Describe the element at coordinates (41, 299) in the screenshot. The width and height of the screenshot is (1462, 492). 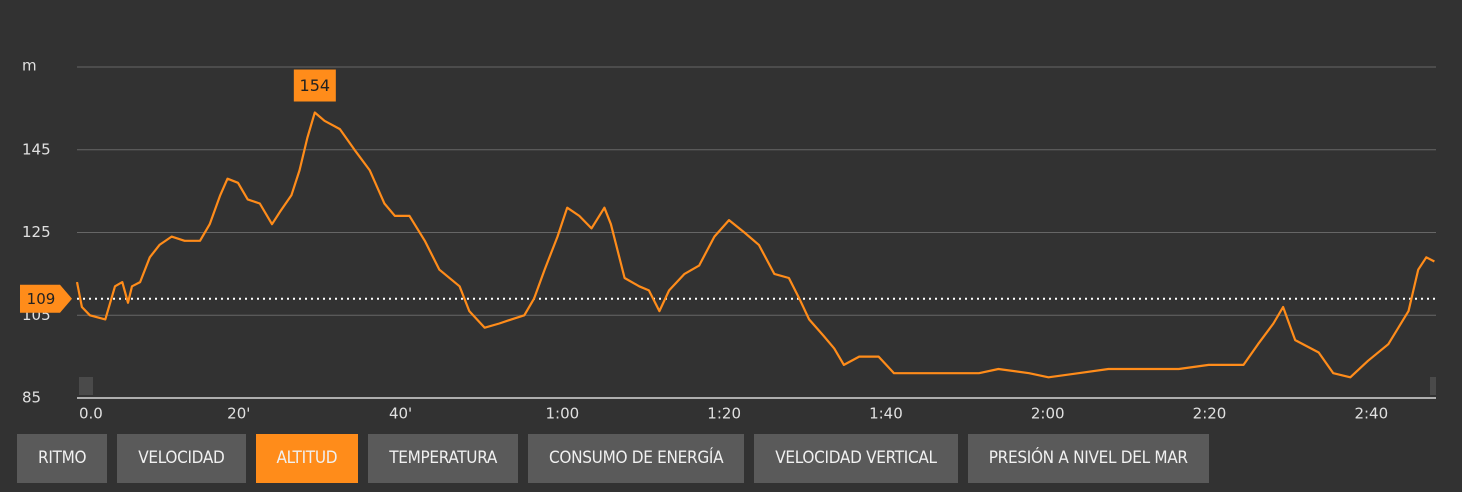
I see `reference-label: 109` at that location.